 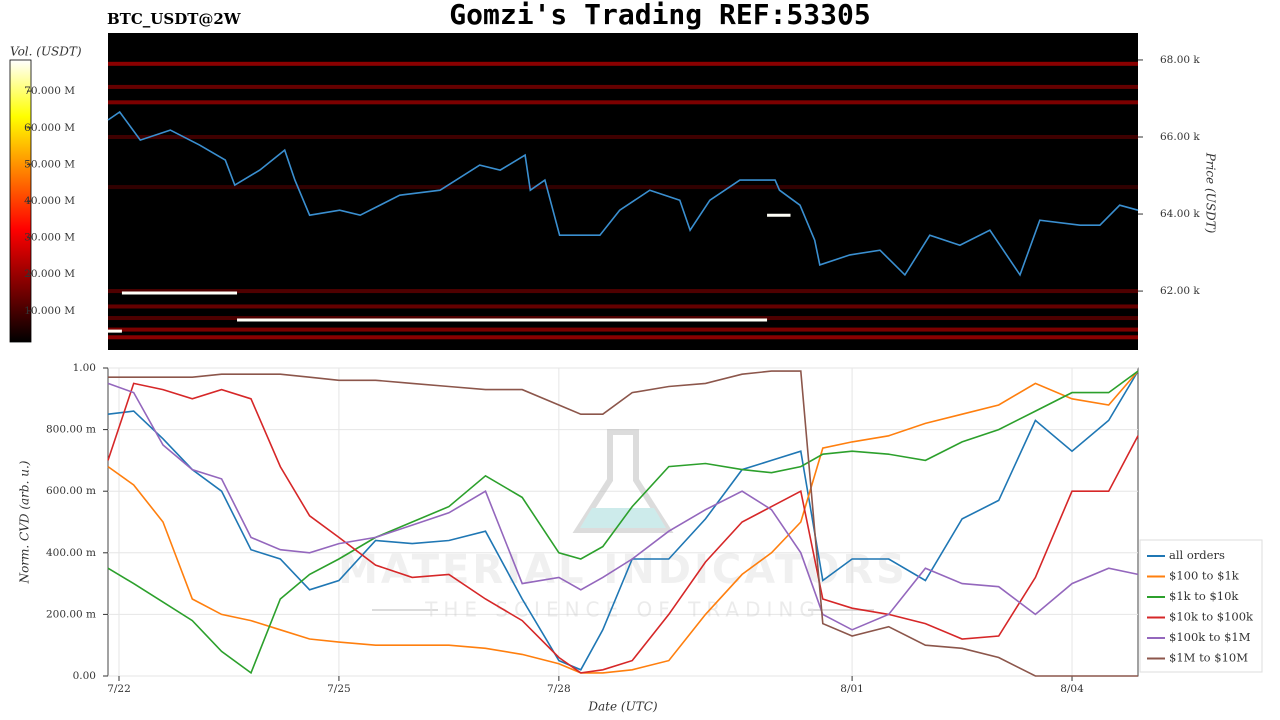 I want to click on y-tick-label: 68.00 k, so click(x=1180, y=60).